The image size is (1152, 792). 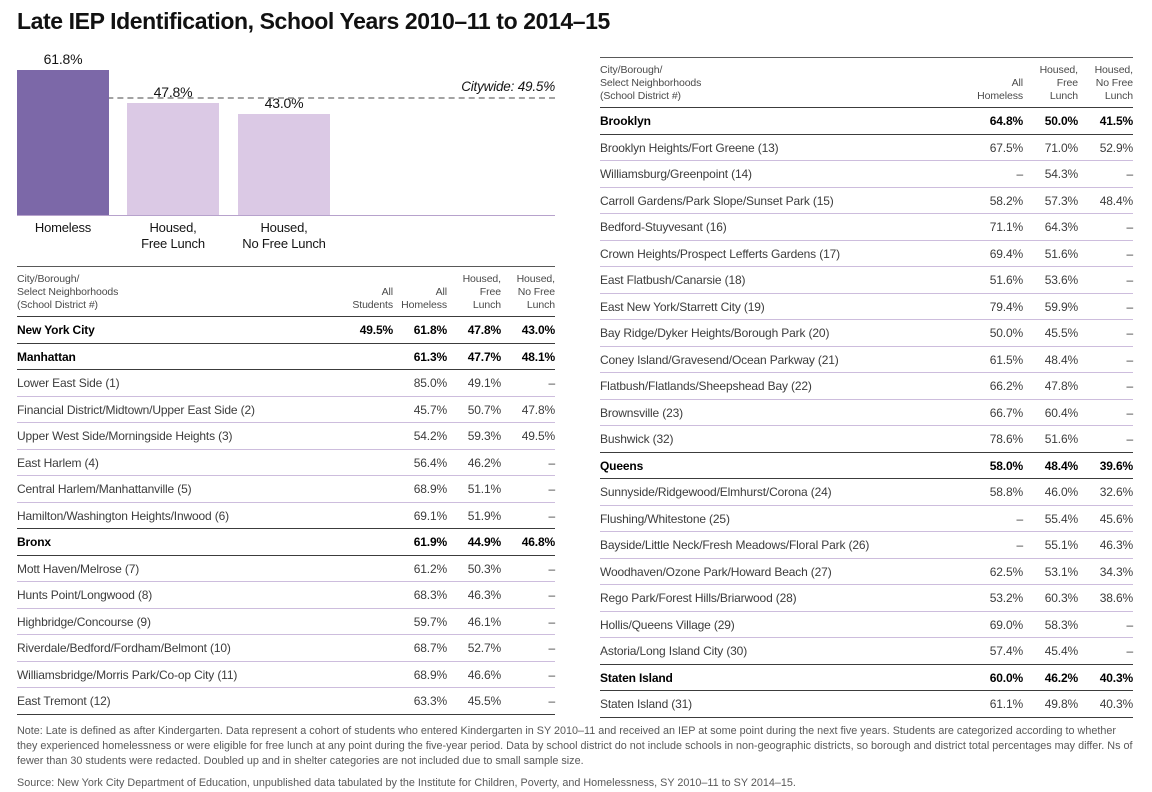 What do you see at coordinates (663, 227) in the screenshot?
I see `row-name: Bedford-Stuyvesant (16)` at bounding box center [663, 227].